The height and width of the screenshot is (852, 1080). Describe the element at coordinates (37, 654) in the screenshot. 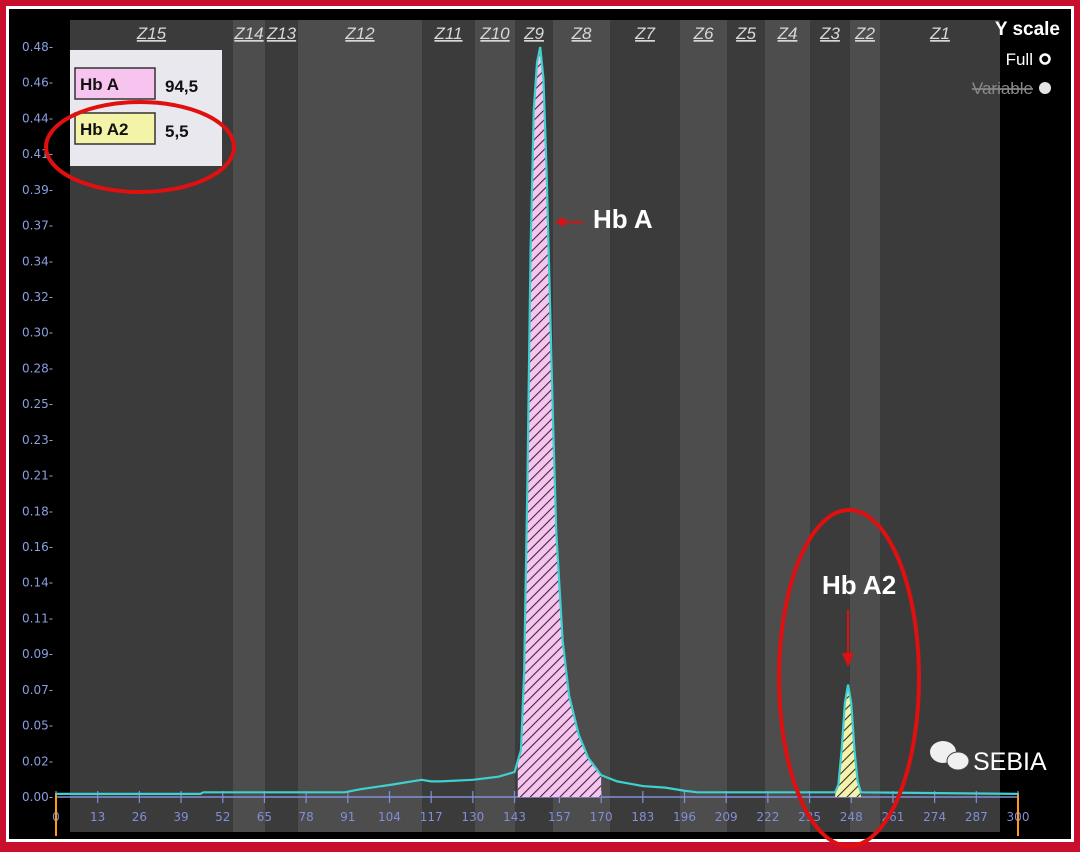

I see `y-tick-label: 0.09-` at that location.